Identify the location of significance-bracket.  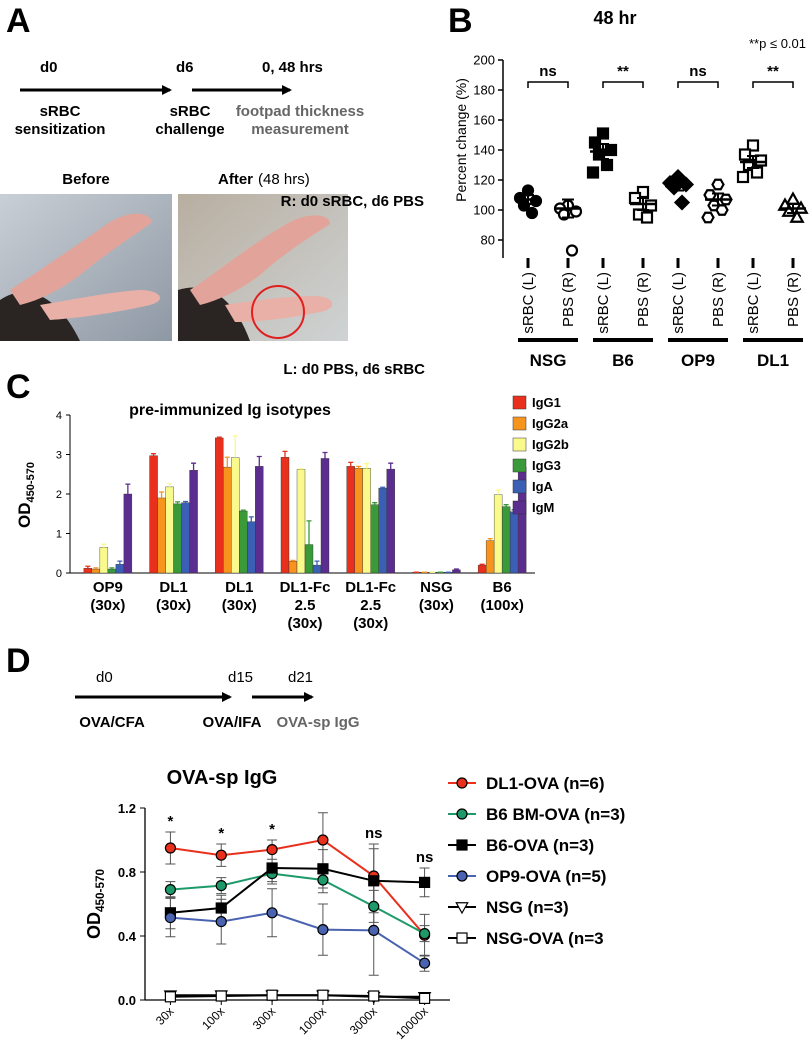
(698, 84).